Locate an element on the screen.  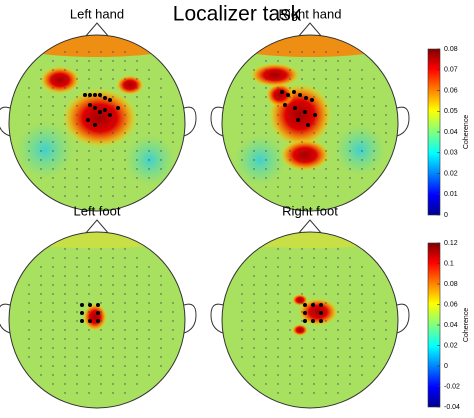
ear is located at coordinates (190, 318).